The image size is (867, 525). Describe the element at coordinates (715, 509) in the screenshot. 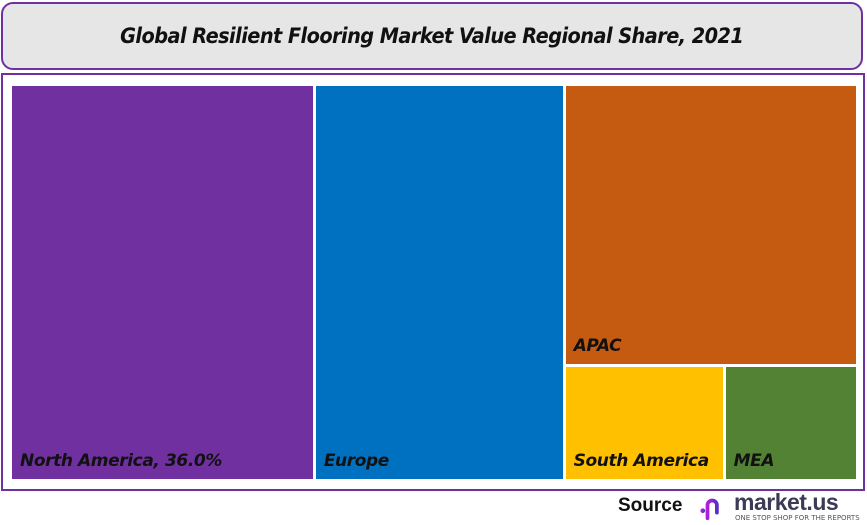

I see `logo-mark-icon` at that location.